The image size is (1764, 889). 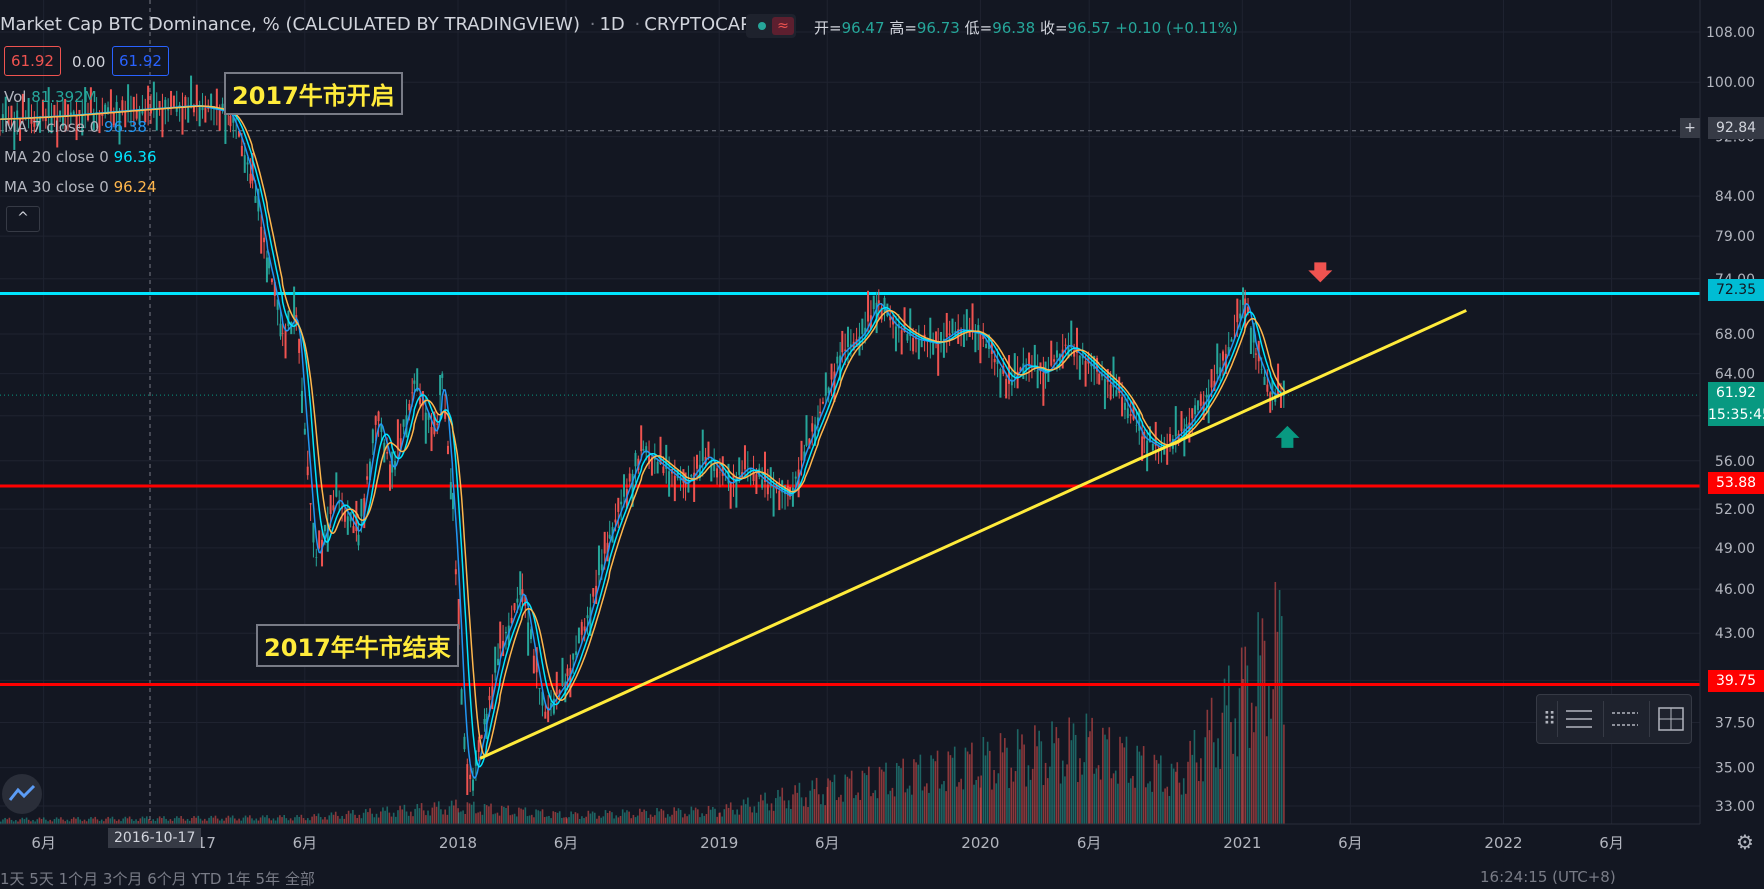 What do you see at coordinates (612, 24) in the screenshot?
I see `chart-interval: 1D` at bounding box center [612, 24].